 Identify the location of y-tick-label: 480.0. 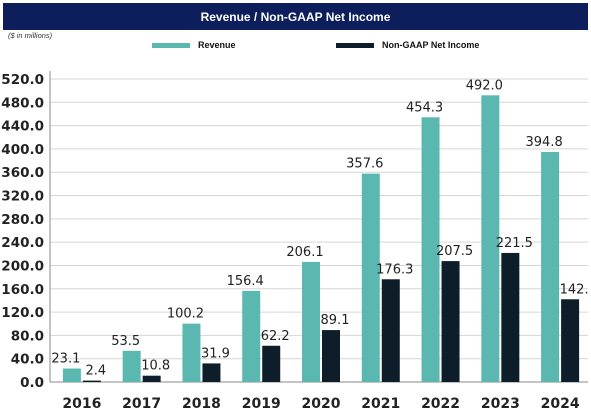
(22, 103).